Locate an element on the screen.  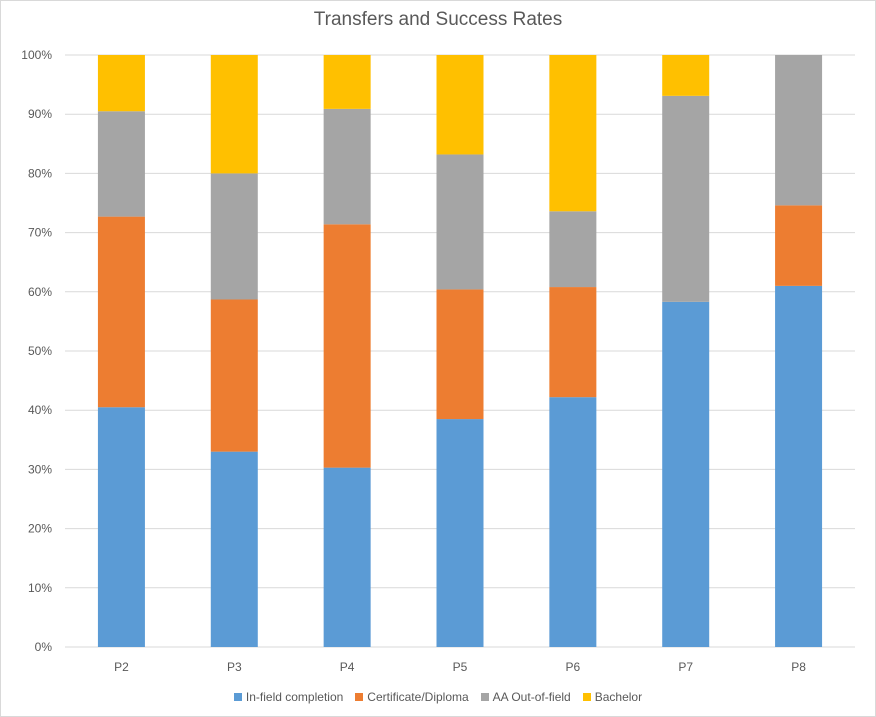
legend-item: AA Out-of-field is located at coordinates (525, 697).